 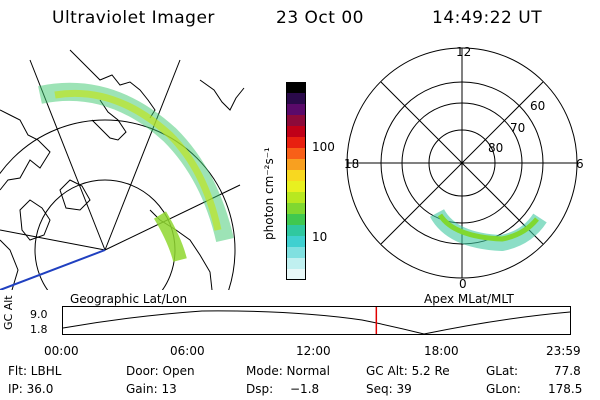 What do you see at coordinates (487, 18) in the screenshot?
I see `observation-time: 14:49:22 UT` at bounding box center [487, 18].